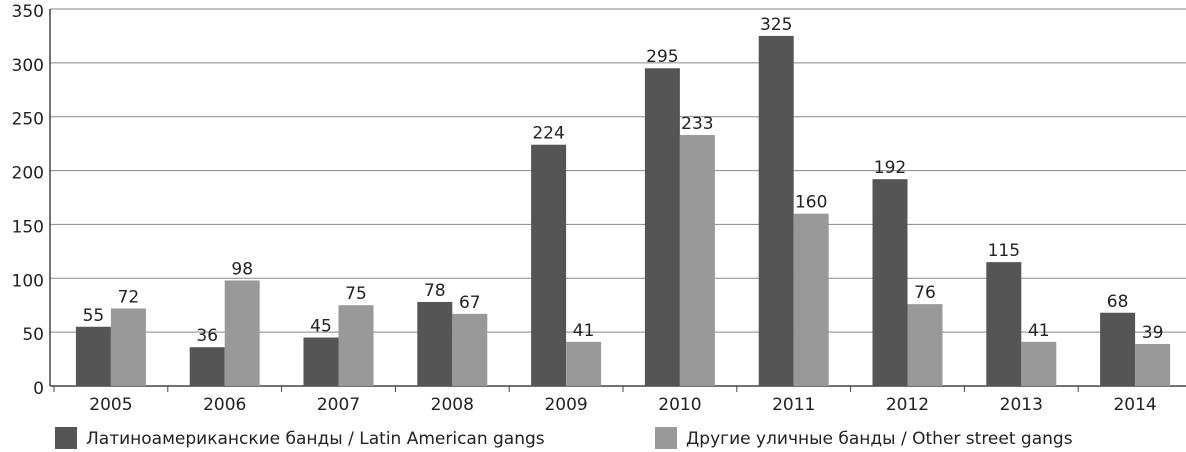 The image size is (1186, 452). What do you see at coordinates (1134, 405) in the screenshot?
I see `x-tick-label: 2014` at bounding box center [1134, 405].